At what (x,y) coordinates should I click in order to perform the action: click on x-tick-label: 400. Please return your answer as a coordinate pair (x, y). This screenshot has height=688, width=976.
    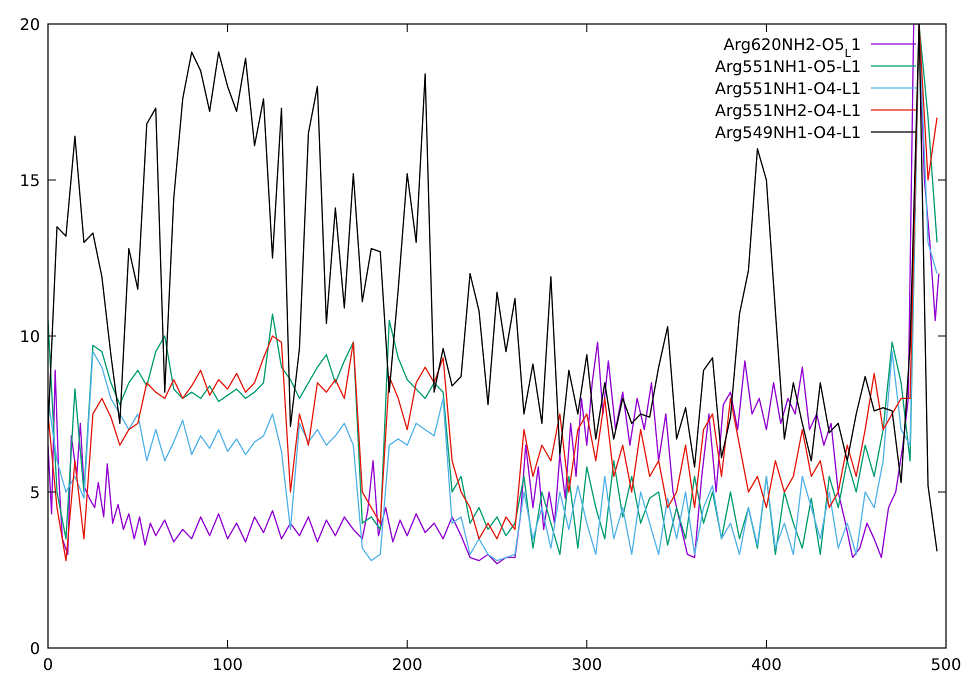
    Looking at the image, I should click on (766, 664).